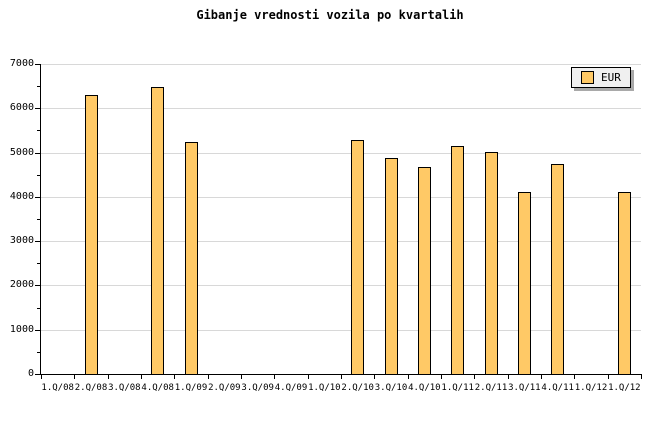  What do you see at coordinates (557, 388) in the screenshot?
I see `x-axis-label: 4.Q/11` at bounding box center [557, 388].